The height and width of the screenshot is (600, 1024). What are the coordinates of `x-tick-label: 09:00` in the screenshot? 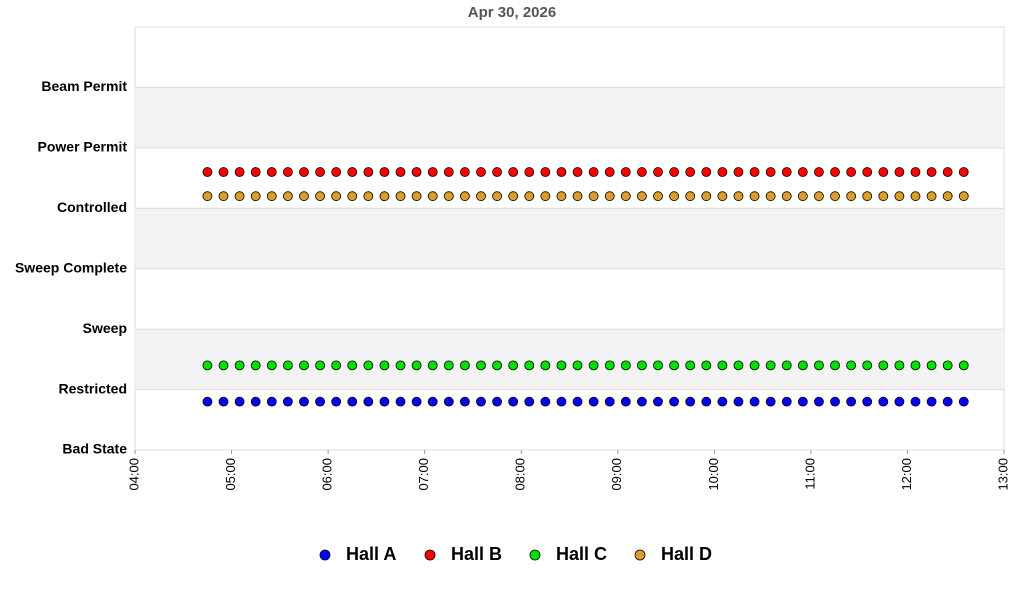 It's located at (616, 474).